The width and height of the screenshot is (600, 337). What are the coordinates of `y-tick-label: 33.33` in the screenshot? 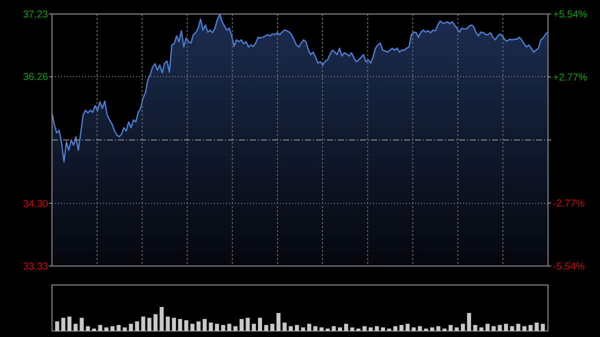 It's located at (35, 267).